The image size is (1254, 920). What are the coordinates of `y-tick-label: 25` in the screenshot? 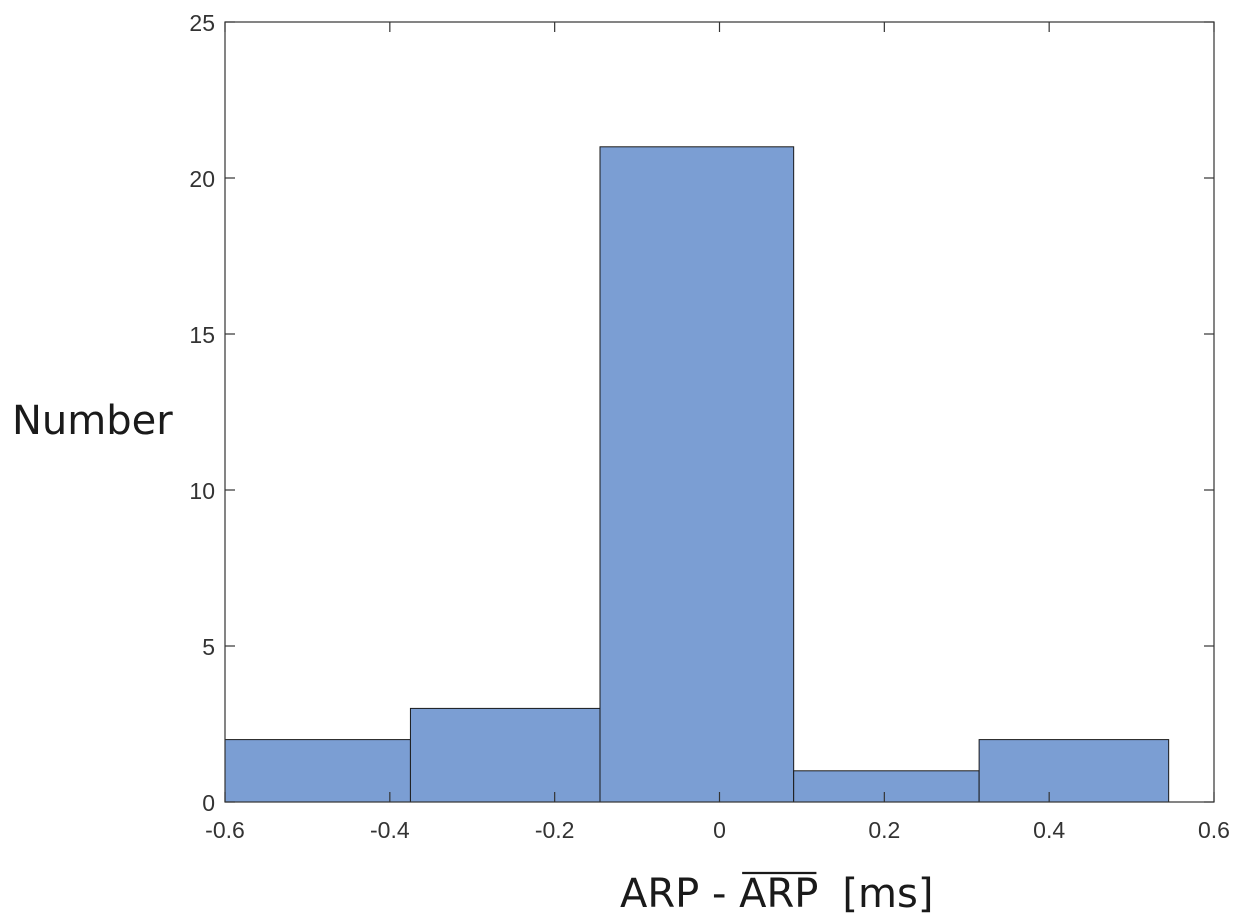 It's located at (202, 23).